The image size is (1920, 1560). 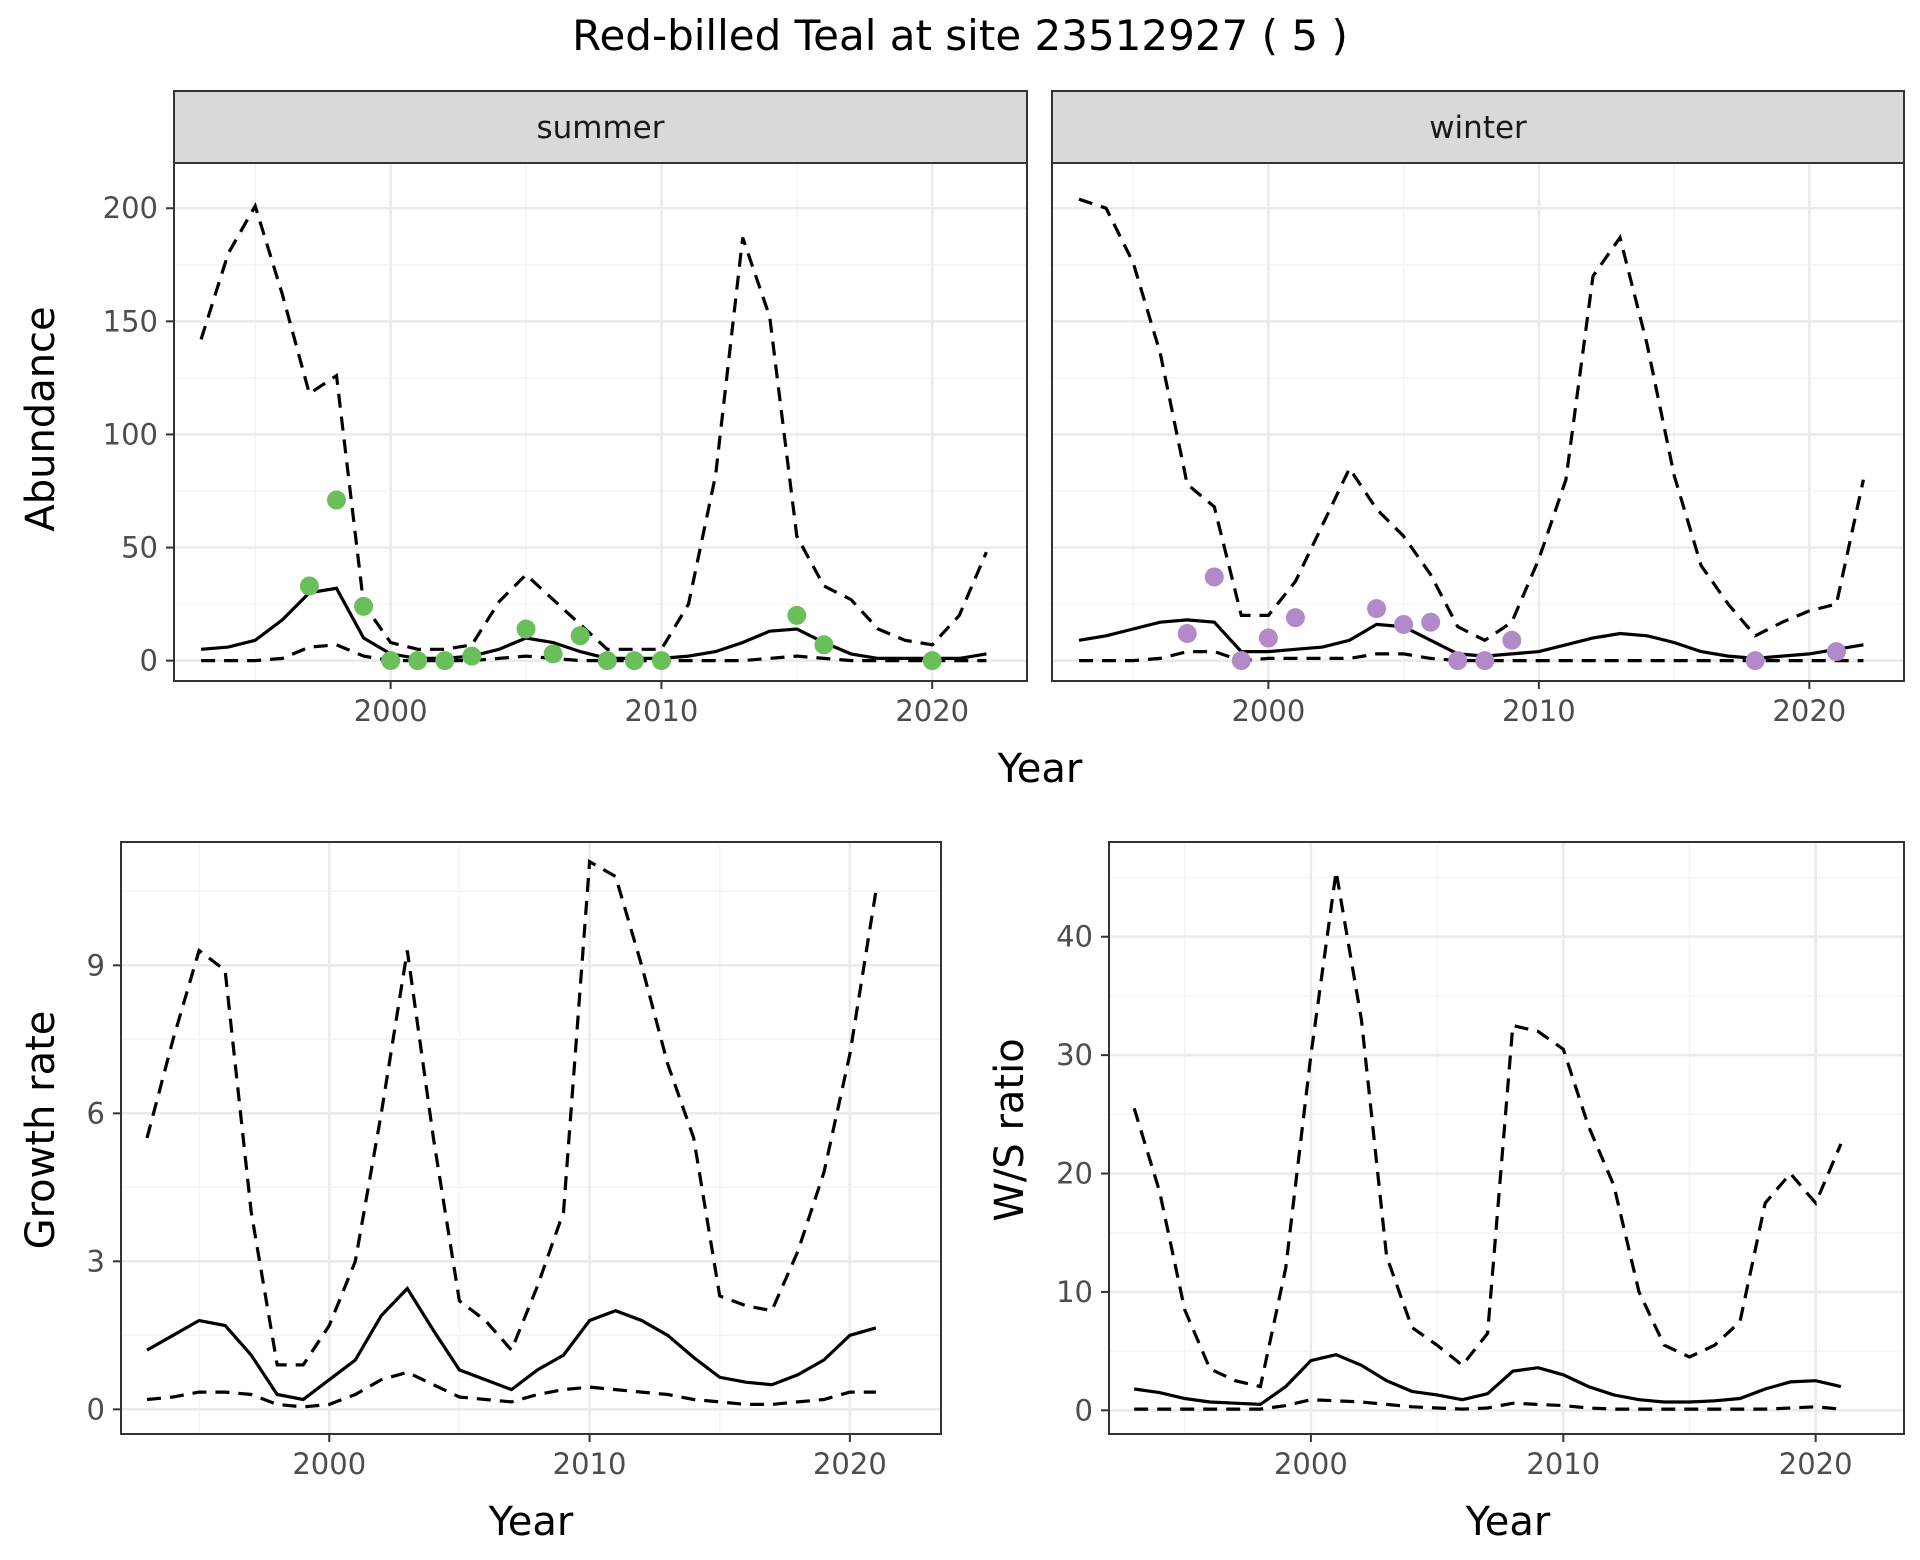 I want to click on winter-x-tick-label: 2020, so click(x=1809, y=711).